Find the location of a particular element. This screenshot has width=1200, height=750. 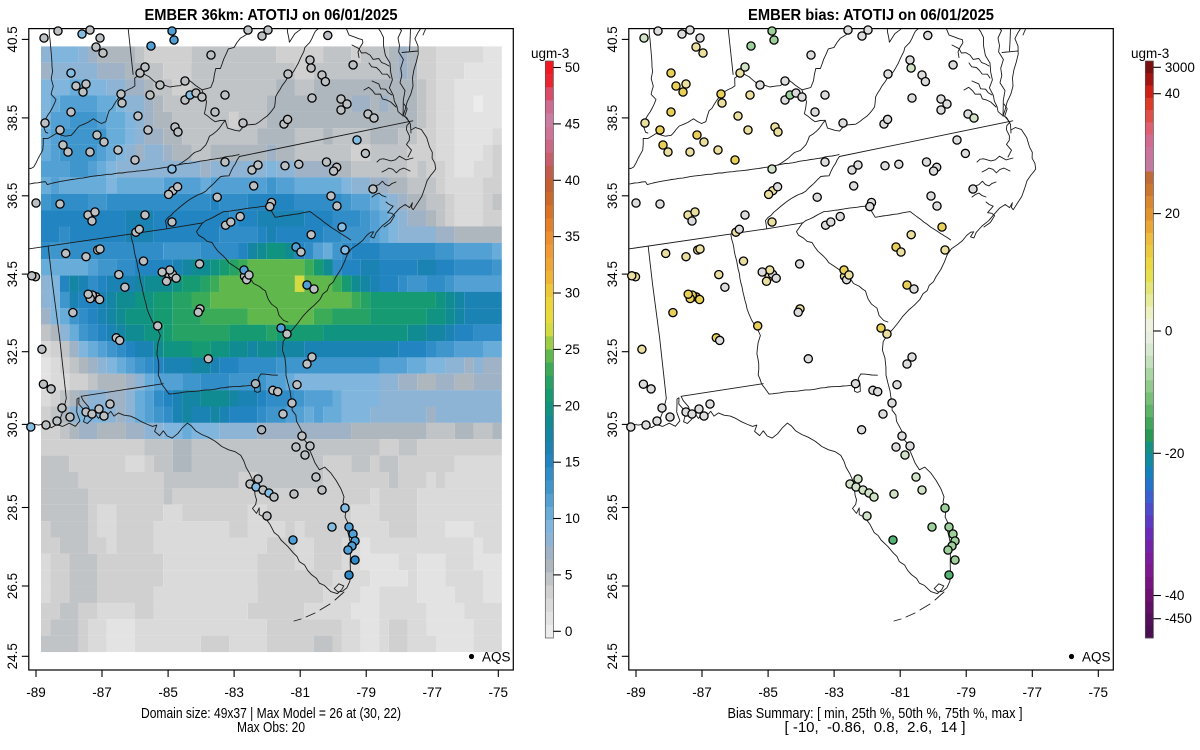

svg-text: -20 is located at coordinates (1175, 453).